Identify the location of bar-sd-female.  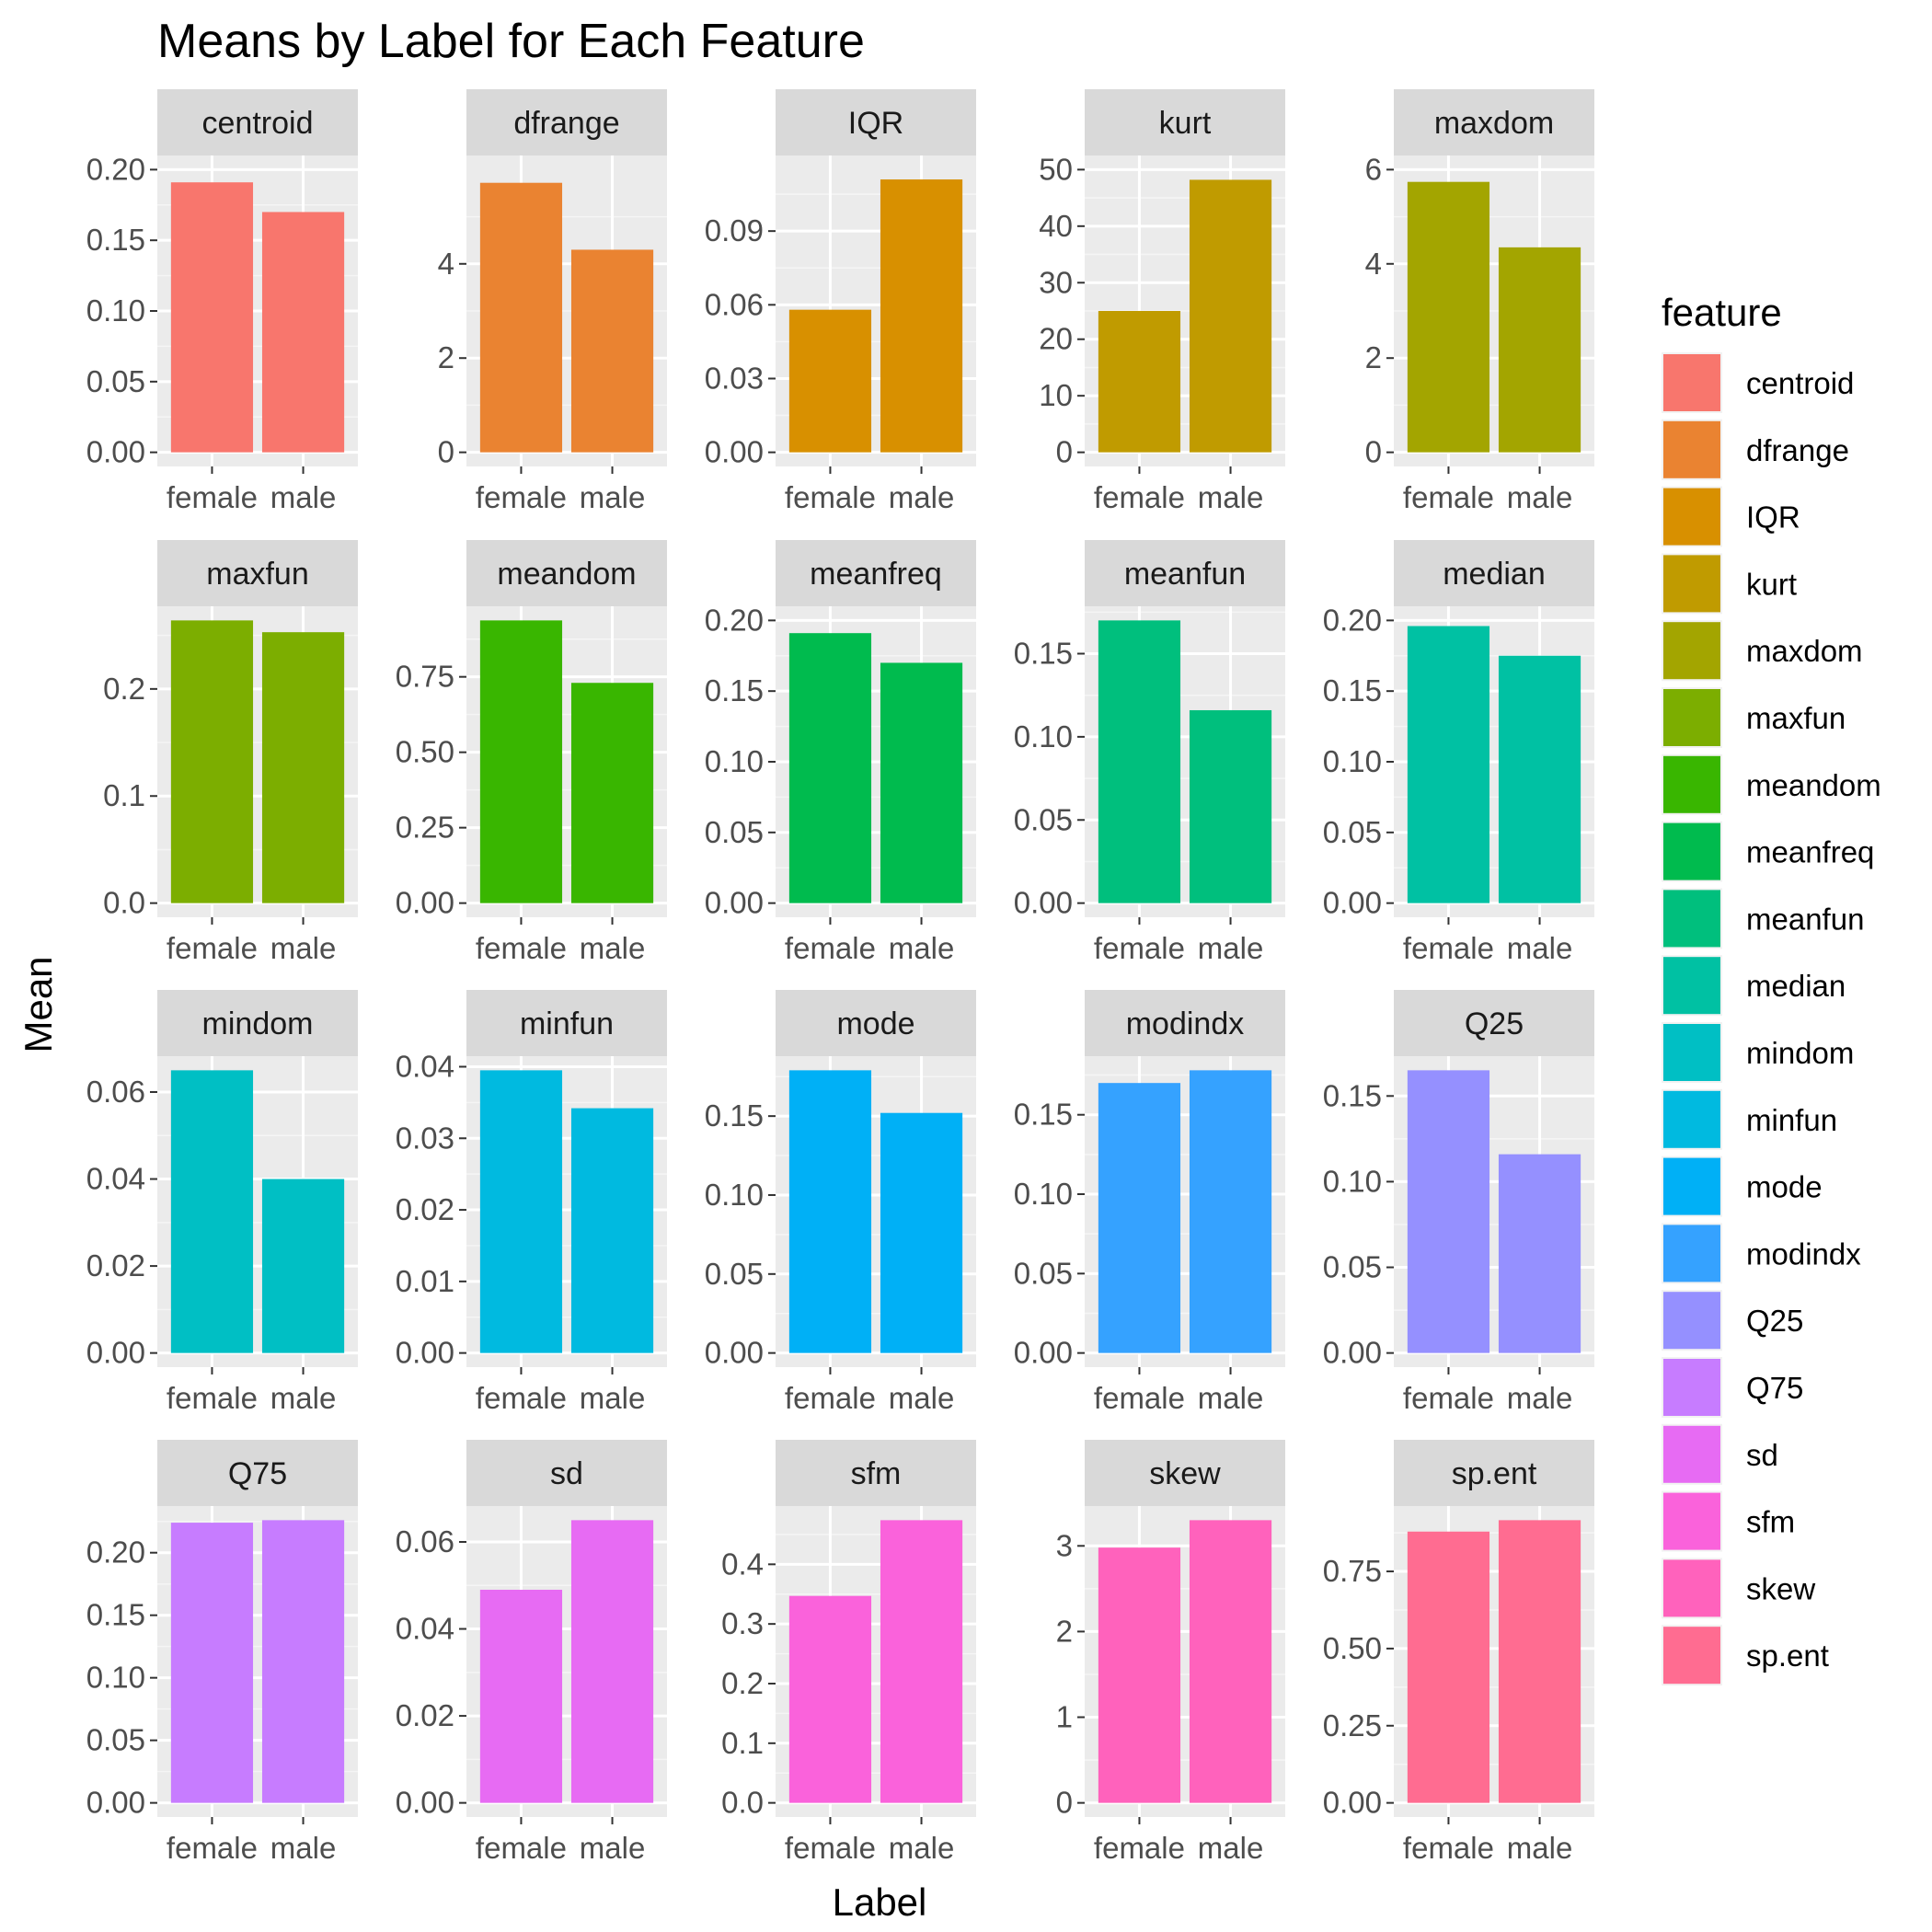
(521, 1696).